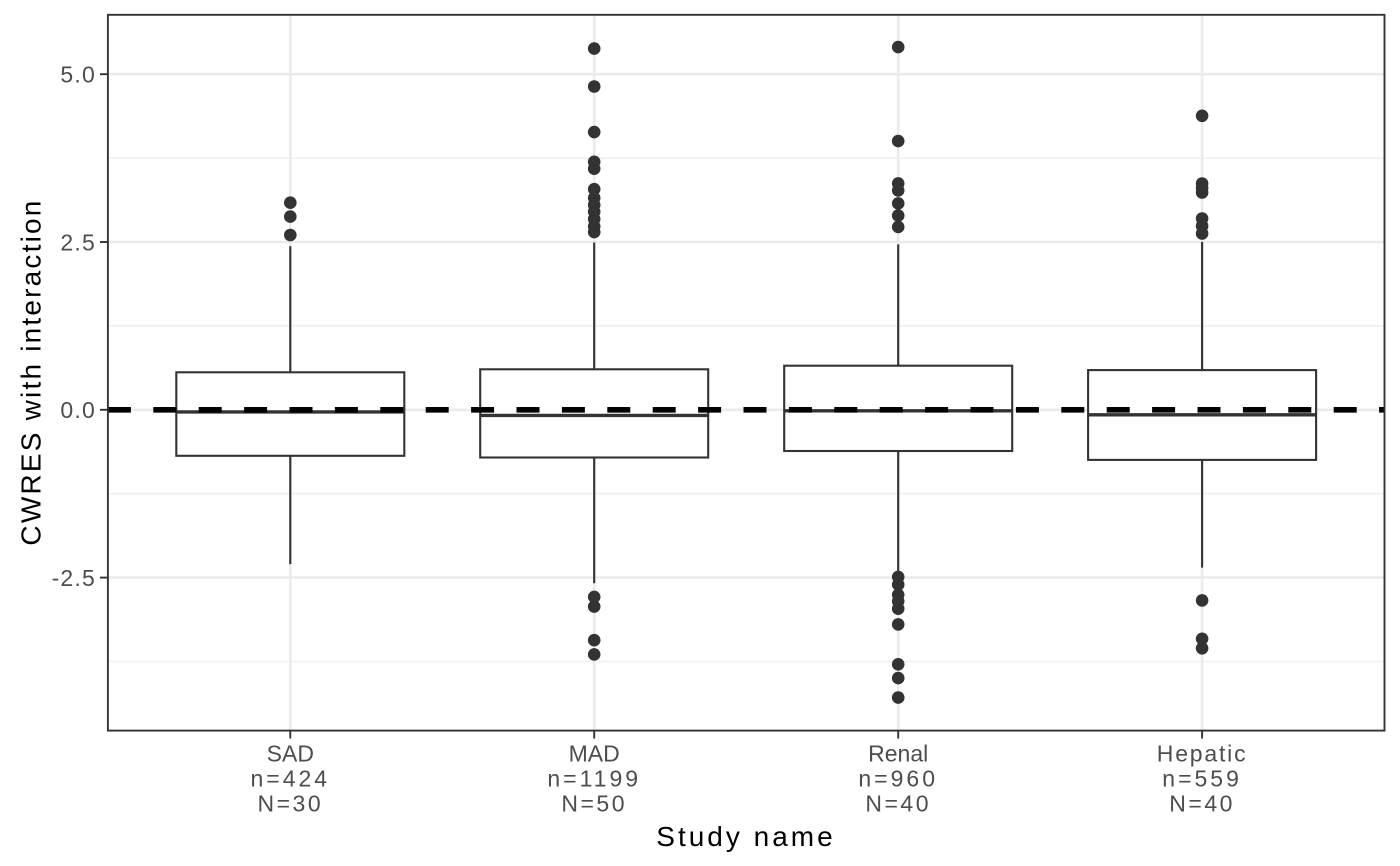 This screenshot has width=1400, height=866. Describe the element at coordinates (78, 242) in the screenshot. I see `svg-text: 2.5` at that location.